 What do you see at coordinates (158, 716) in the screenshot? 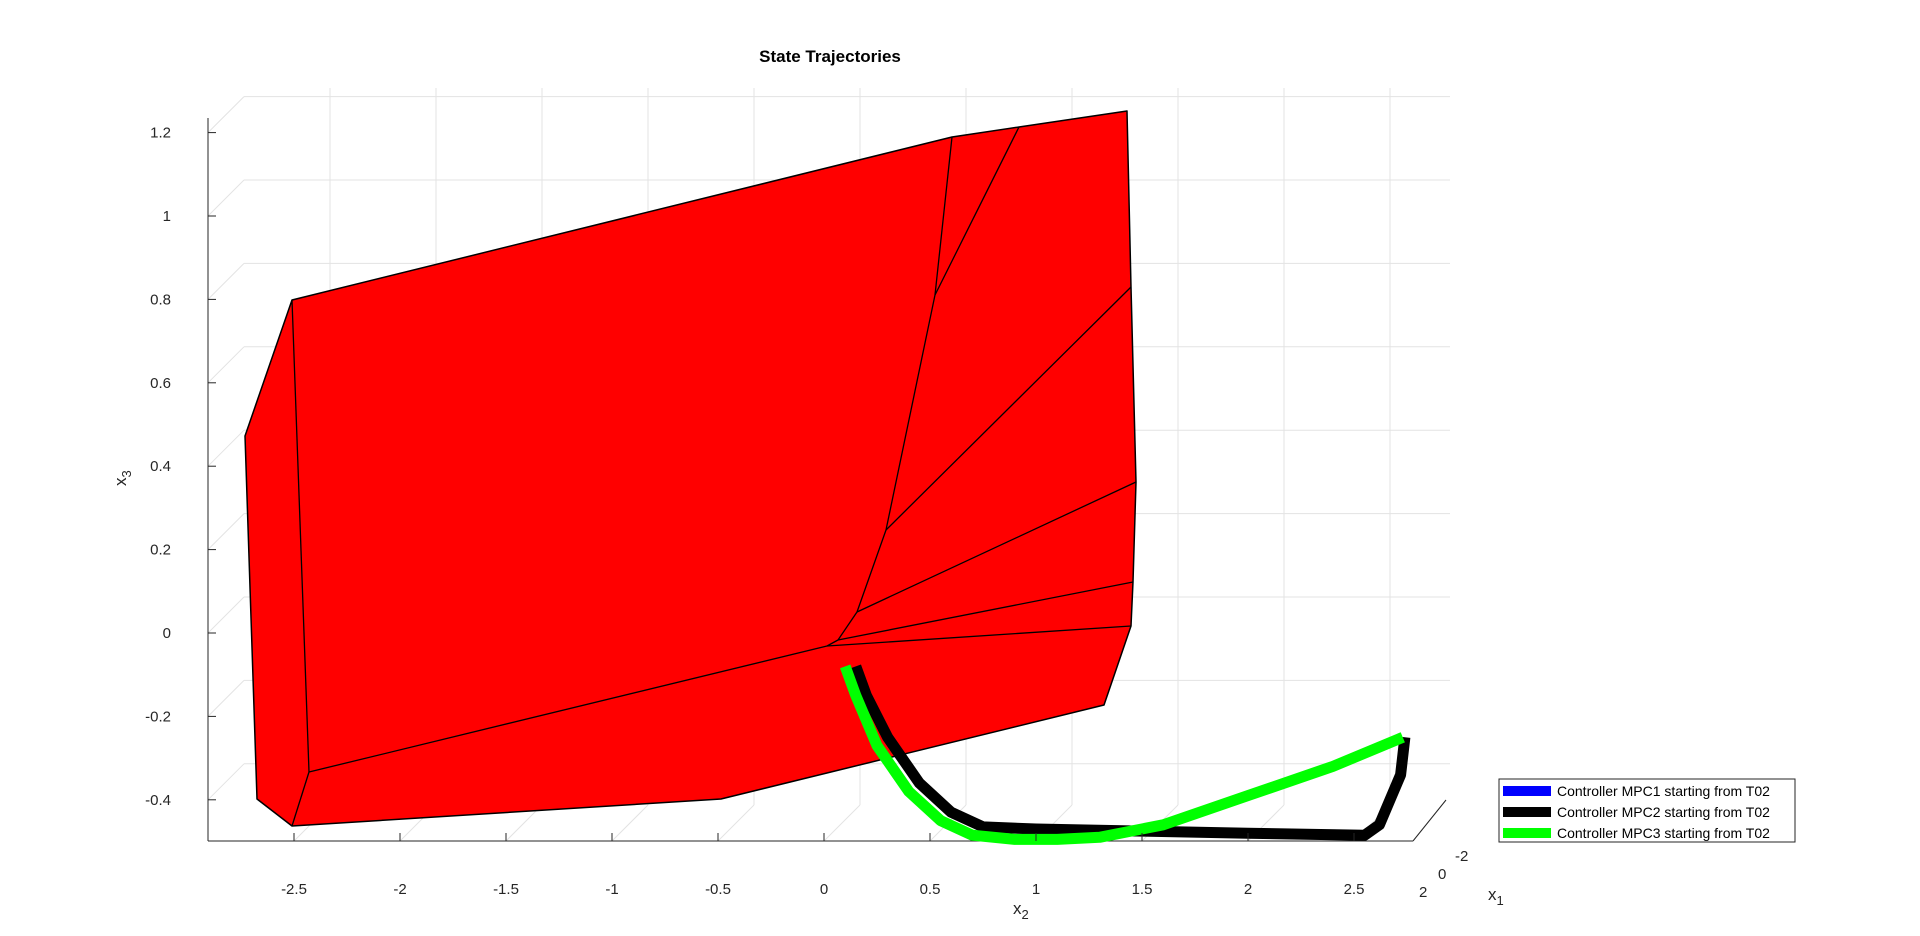
I see `x3-tick-label: -0.2` at bounding box center [158, 716].